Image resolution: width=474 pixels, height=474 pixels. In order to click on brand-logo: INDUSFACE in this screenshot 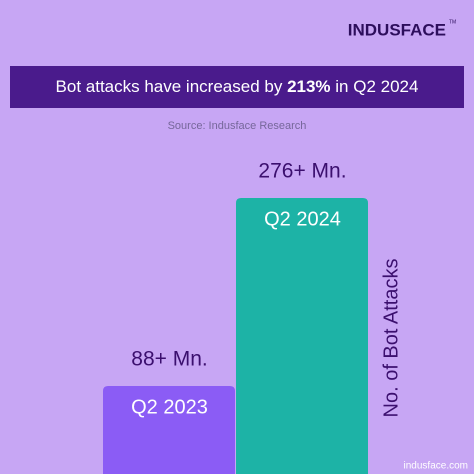, I will do `click(397, 29)`.